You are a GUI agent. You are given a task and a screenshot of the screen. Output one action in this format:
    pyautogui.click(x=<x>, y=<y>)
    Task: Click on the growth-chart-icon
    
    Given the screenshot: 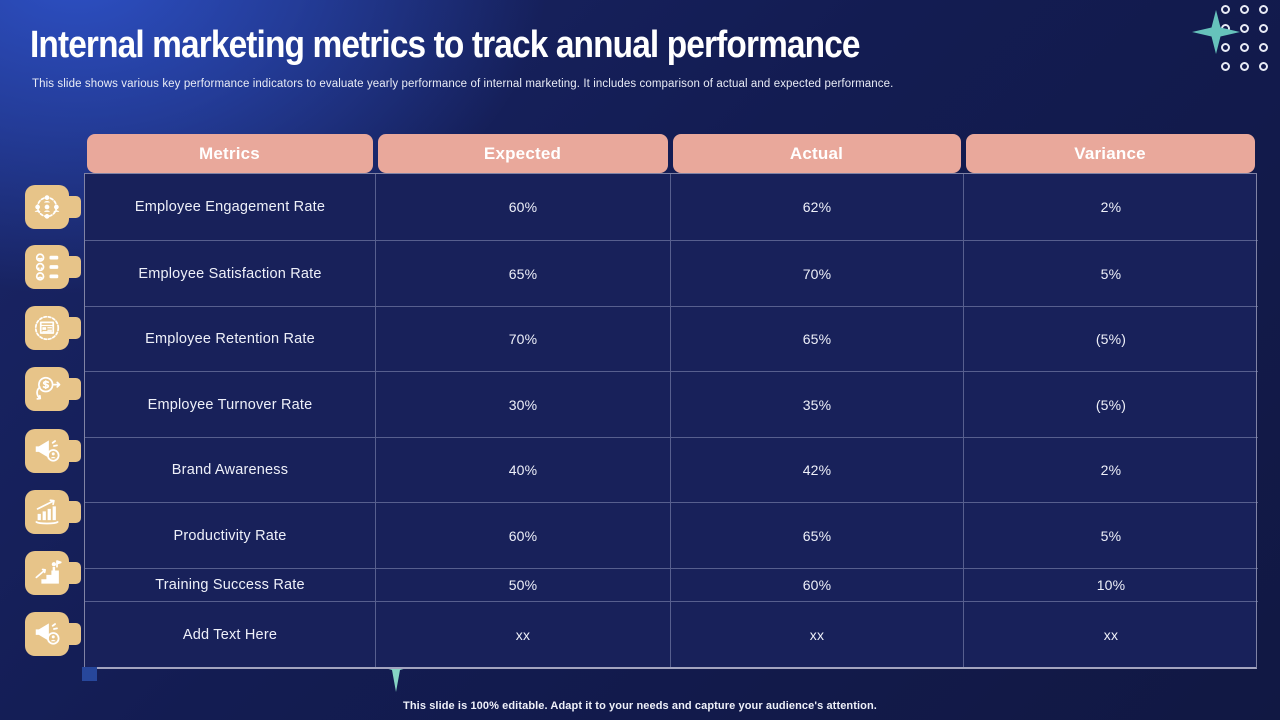 What is the action you would take?
    pyautogui.click(x=47, y=512)
    